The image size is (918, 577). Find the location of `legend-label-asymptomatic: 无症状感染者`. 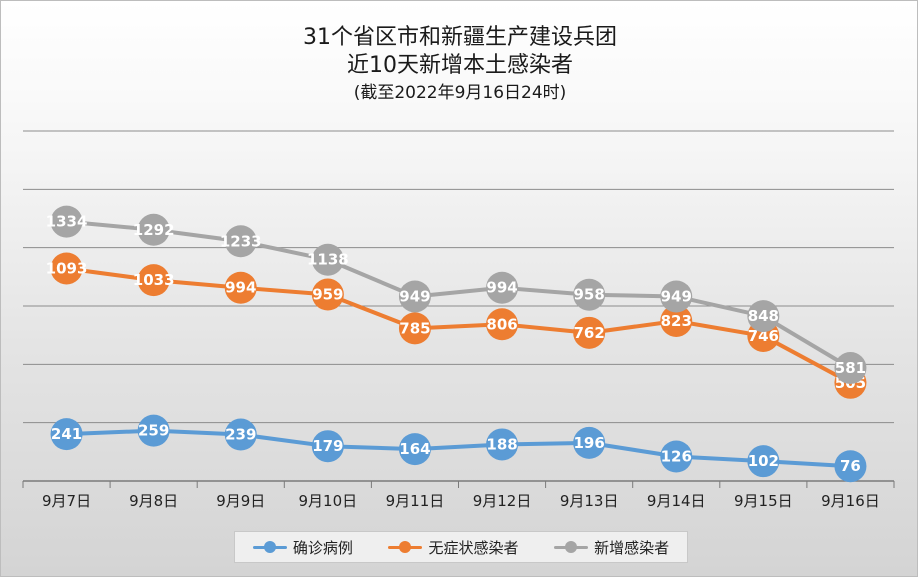

legend-label-asymptomatic: 无症状感染者 is located at coordinates (473, 547).